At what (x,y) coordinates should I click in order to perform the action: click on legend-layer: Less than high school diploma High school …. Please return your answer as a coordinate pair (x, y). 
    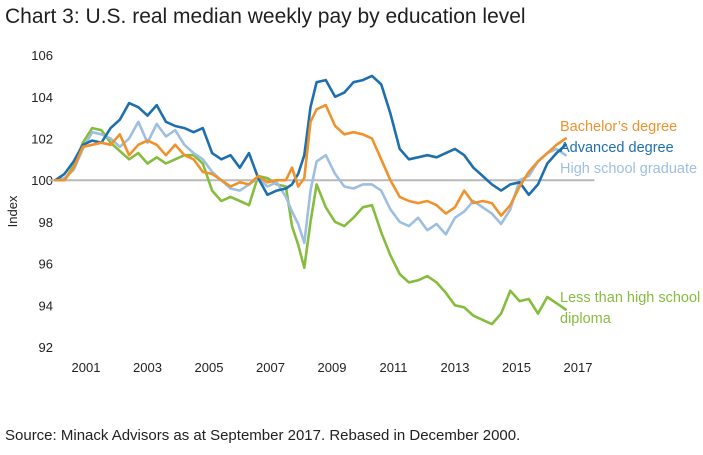
    Looking at the image, I should click on (630, 223).